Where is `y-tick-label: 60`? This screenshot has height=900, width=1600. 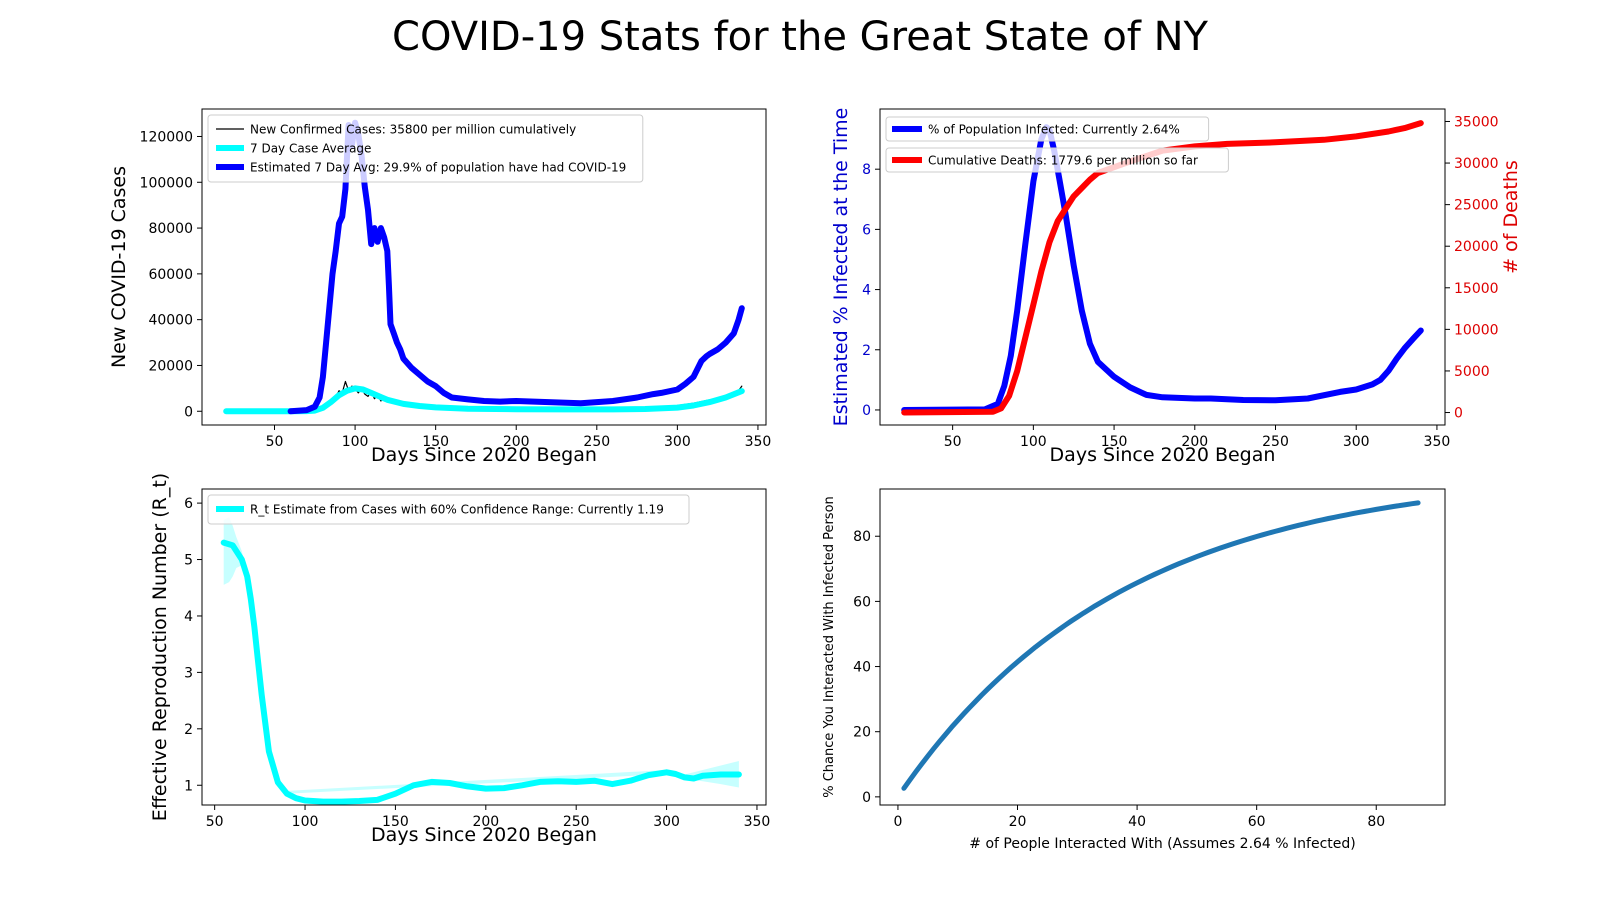 y-tick-label: 60 is located at coordinates (862, 602).